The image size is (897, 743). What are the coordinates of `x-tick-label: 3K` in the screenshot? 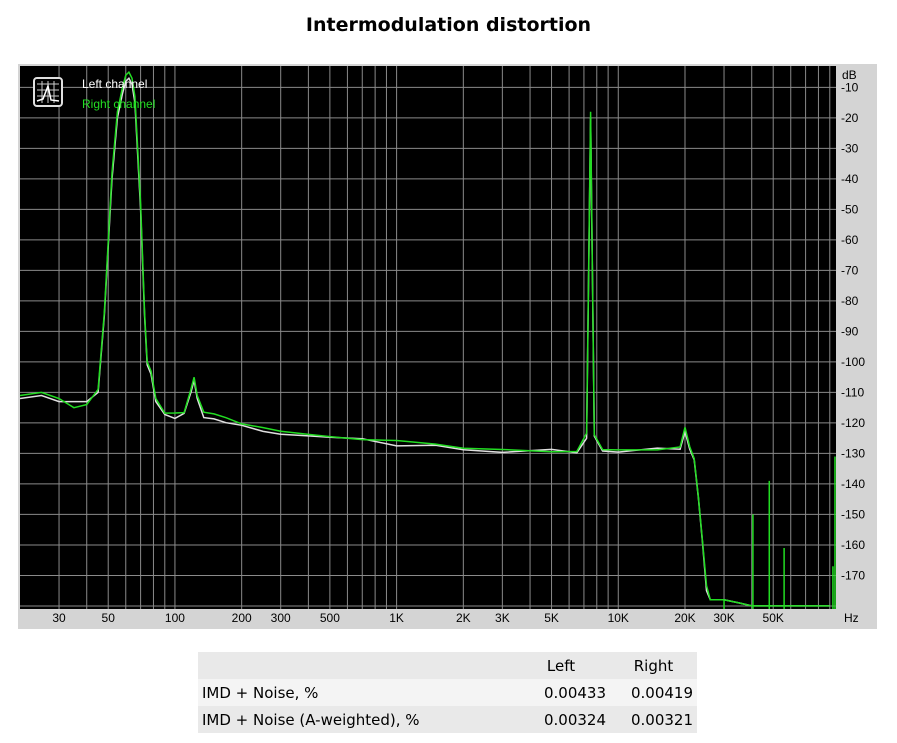 It's located at (502, 618).